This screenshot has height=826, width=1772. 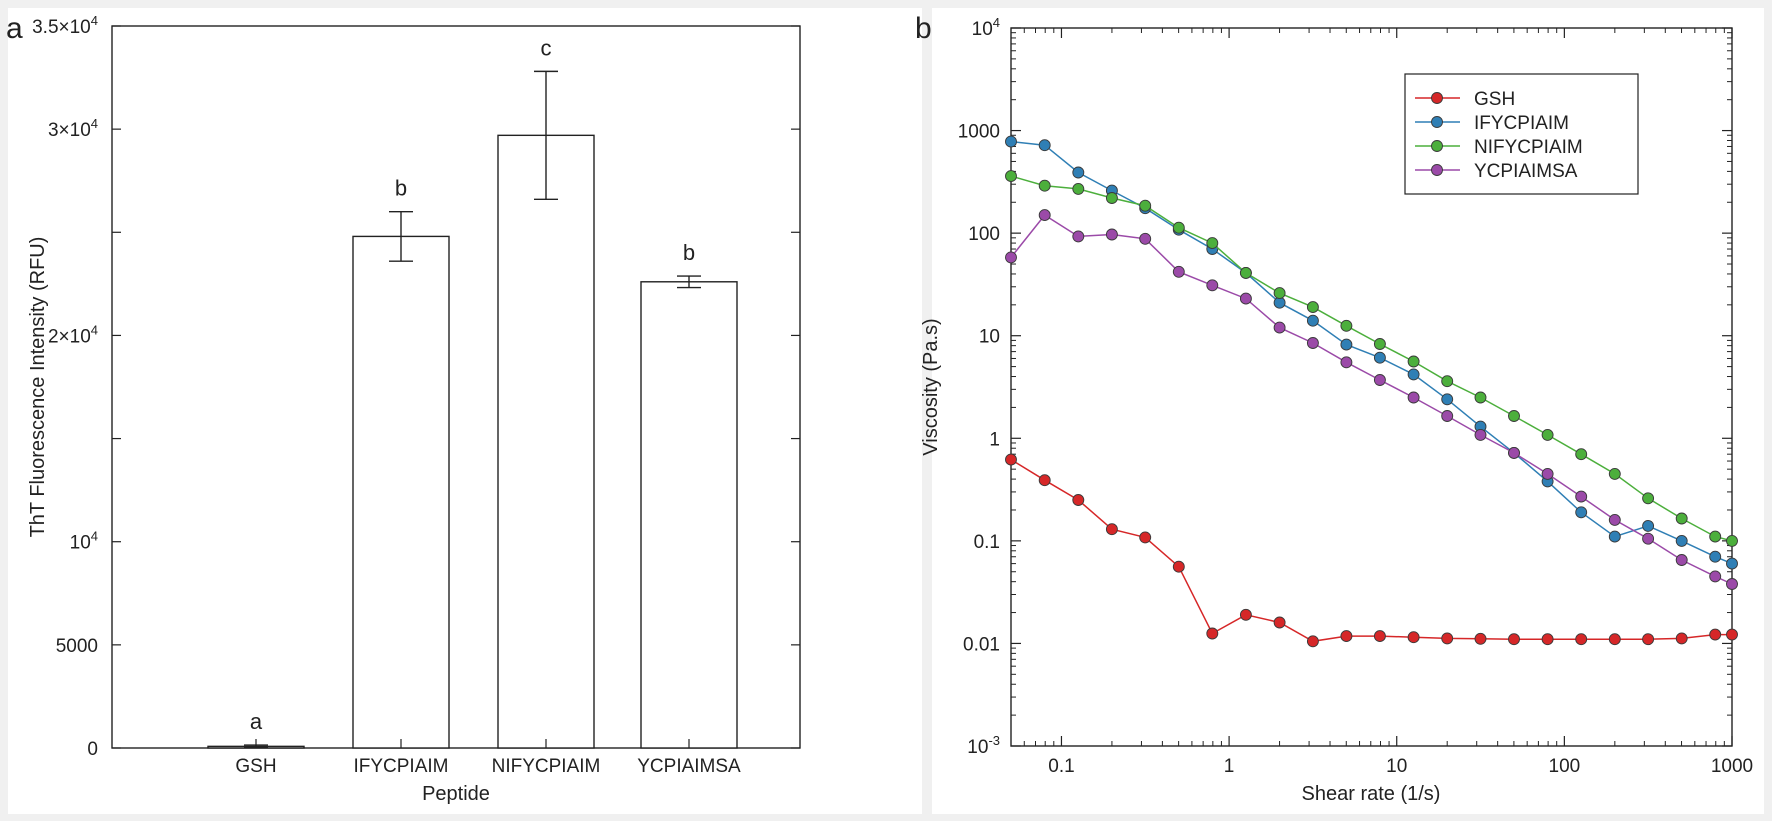 I want to click on legend-label: YCPIAIMSA, so click(x=1526, y=171).